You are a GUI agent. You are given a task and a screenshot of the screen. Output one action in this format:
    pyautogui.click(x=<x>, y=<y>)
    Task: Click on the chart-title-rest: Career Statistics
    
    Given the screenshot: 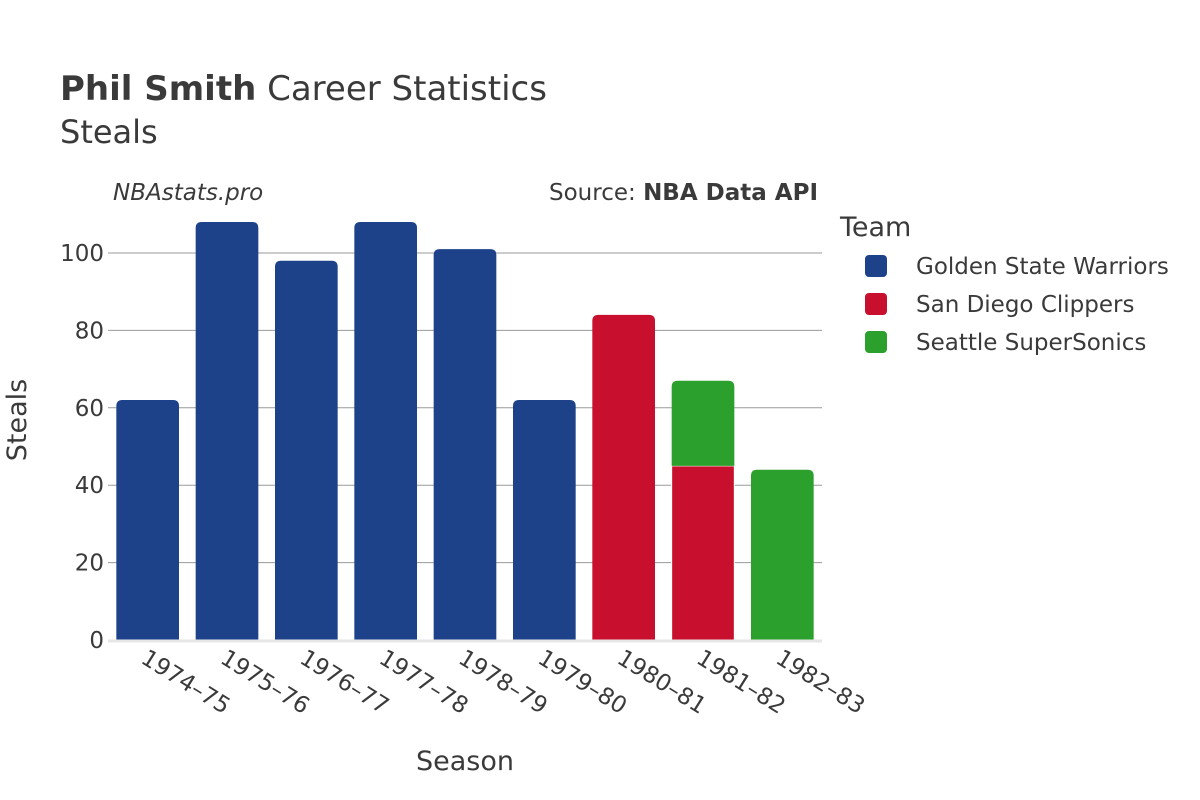 What is the action you would take?
    pyautogui.click(x=401, y=89)
    